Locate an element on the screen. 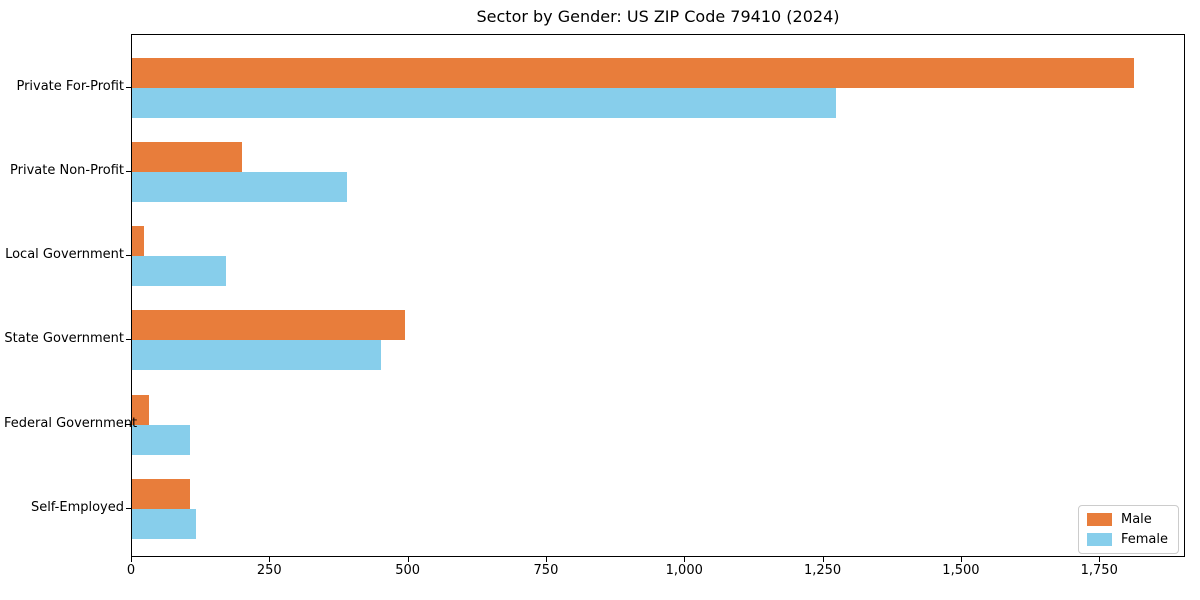 Image resolution: width=1200 pixels, height=600 pixels. y-tick-label-0: Private For-Profit is located at coordinates (70, 86).